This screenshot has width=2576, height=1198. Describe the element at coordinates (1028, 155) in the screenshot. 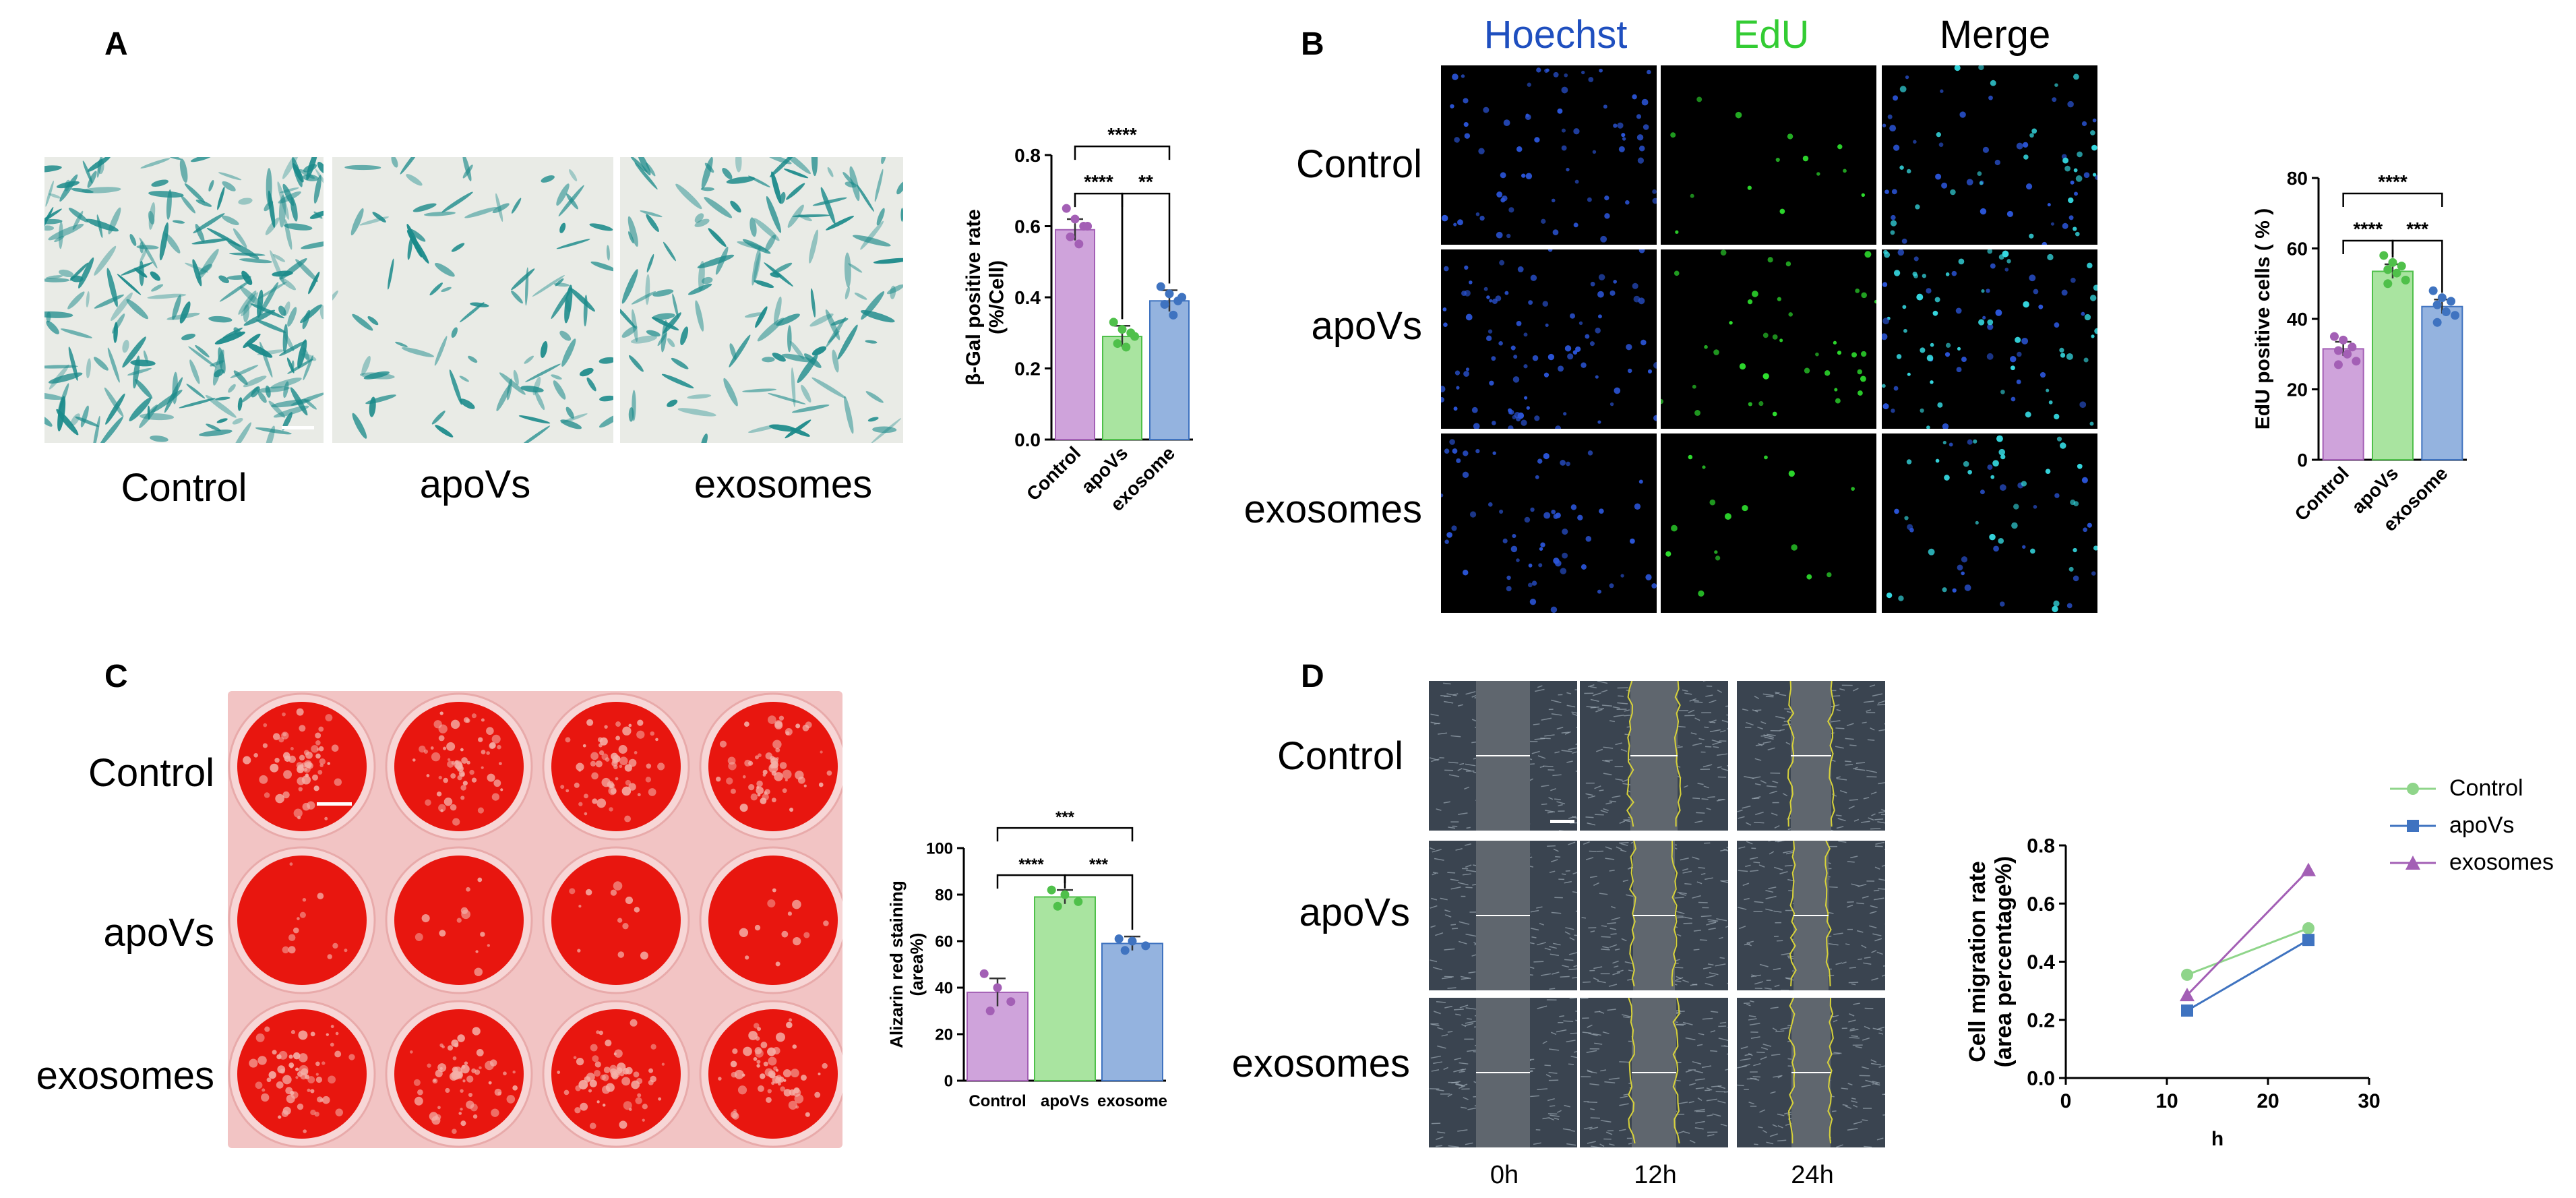

I see `y-tick-label: 0.8` at that location.